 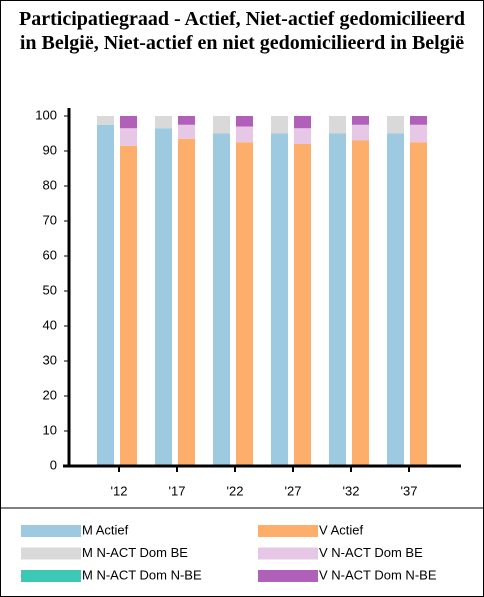 I want to click on legend-label: V Actief, so click(x=341, y=529).